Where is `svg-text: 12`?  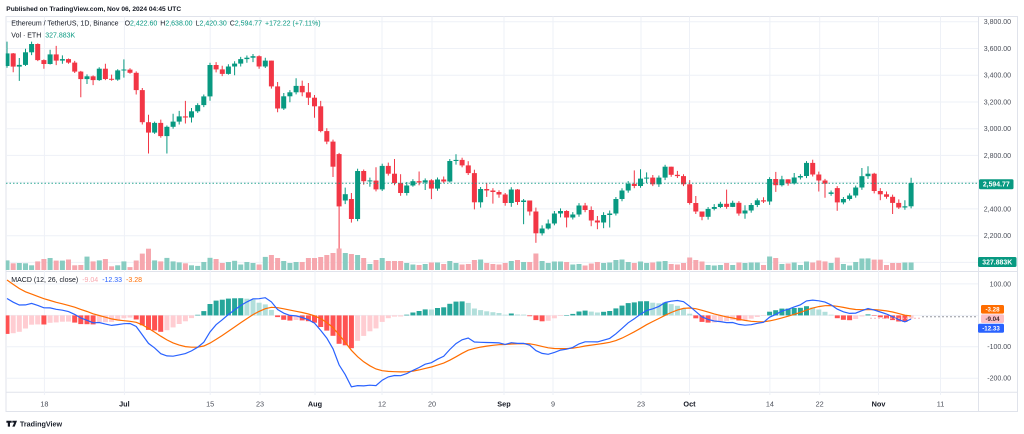 svg-text: 12 is located at coordinates (382, 404).